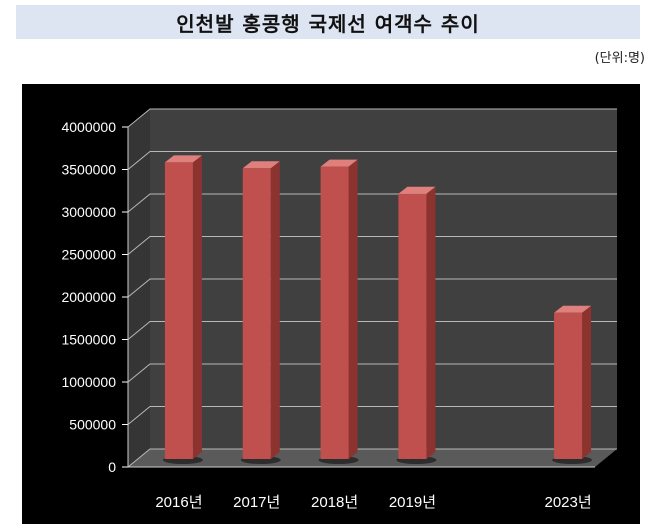 This screenshot has width=671, height=529. I want to click on x-tick-label: 2023년, so click(567, 502).